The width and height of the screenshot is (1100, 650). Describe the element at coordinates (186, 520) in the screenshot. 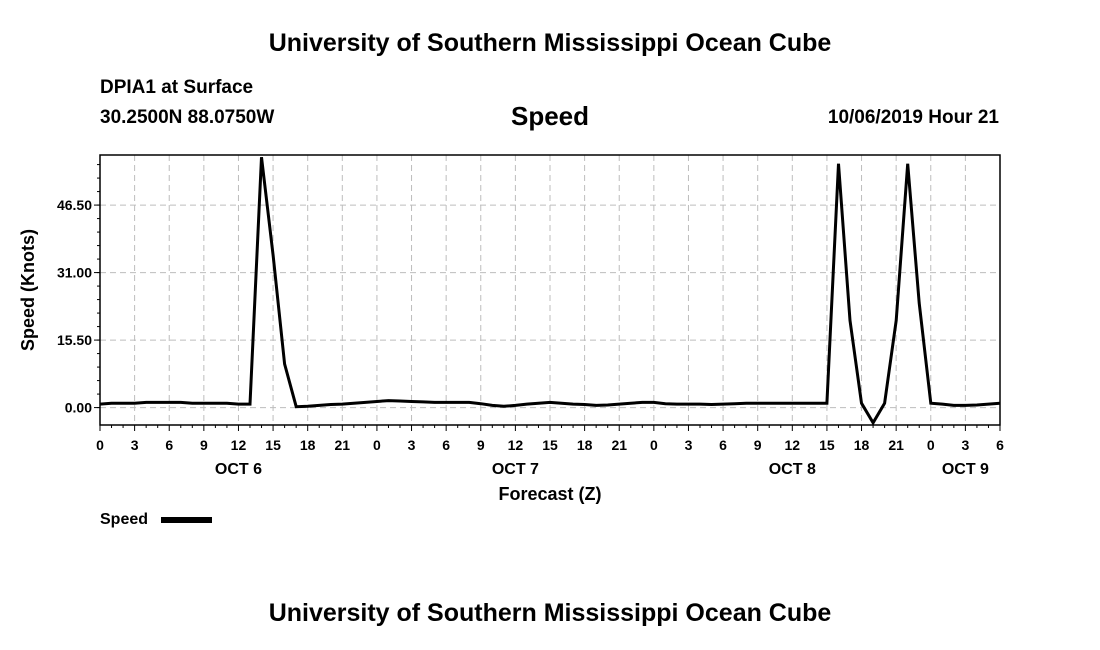

I see `legend-swatch` at that location.